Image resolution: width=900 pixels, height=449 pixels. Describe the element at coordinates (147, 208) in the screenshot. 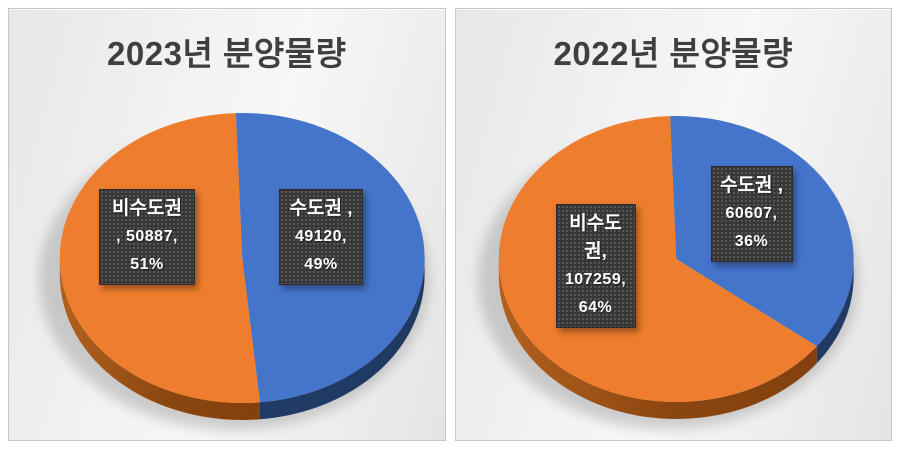

I see `label-line: 비수도권` at that location.